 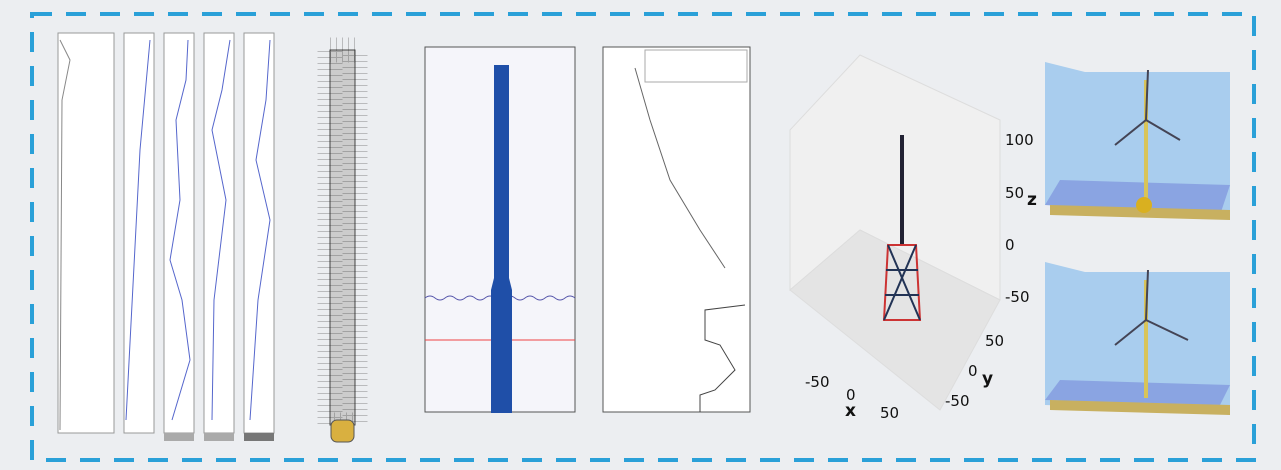 I want to click on z-axis-label: z, so click(x=1032, y=200).